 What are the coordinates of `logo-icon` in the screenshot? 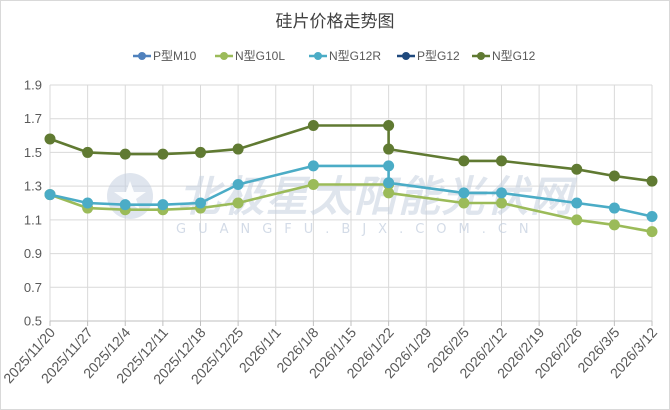 It's located at (130, 196).